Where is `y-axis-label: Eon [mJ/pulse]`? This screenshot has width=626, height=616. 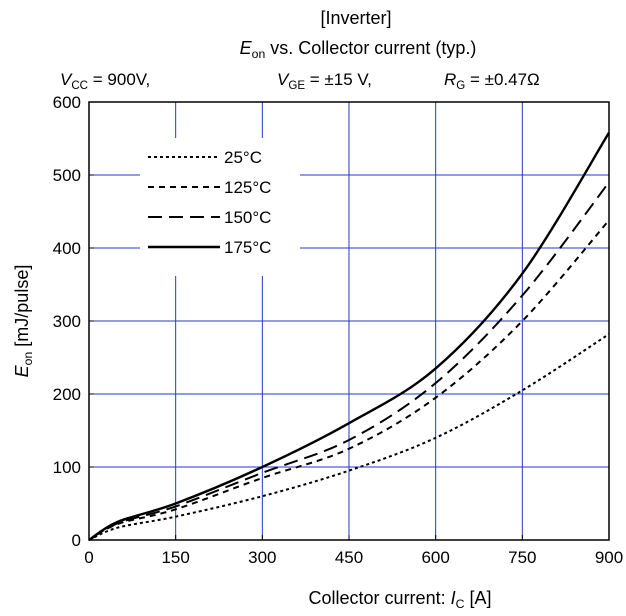 y-axis-label: Eon [mJ/pulse] is located at coordinates (23, 321).